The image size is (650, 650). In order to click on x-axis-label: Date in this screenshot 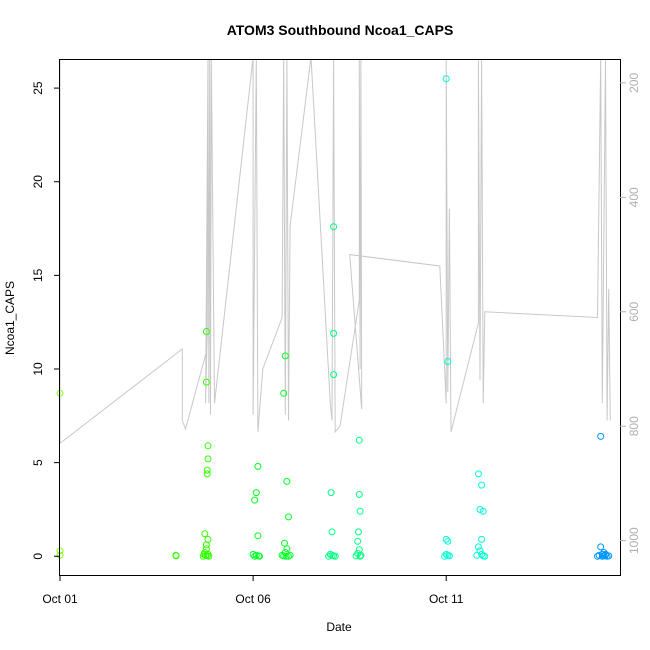, I will do `click(339, 627)`.